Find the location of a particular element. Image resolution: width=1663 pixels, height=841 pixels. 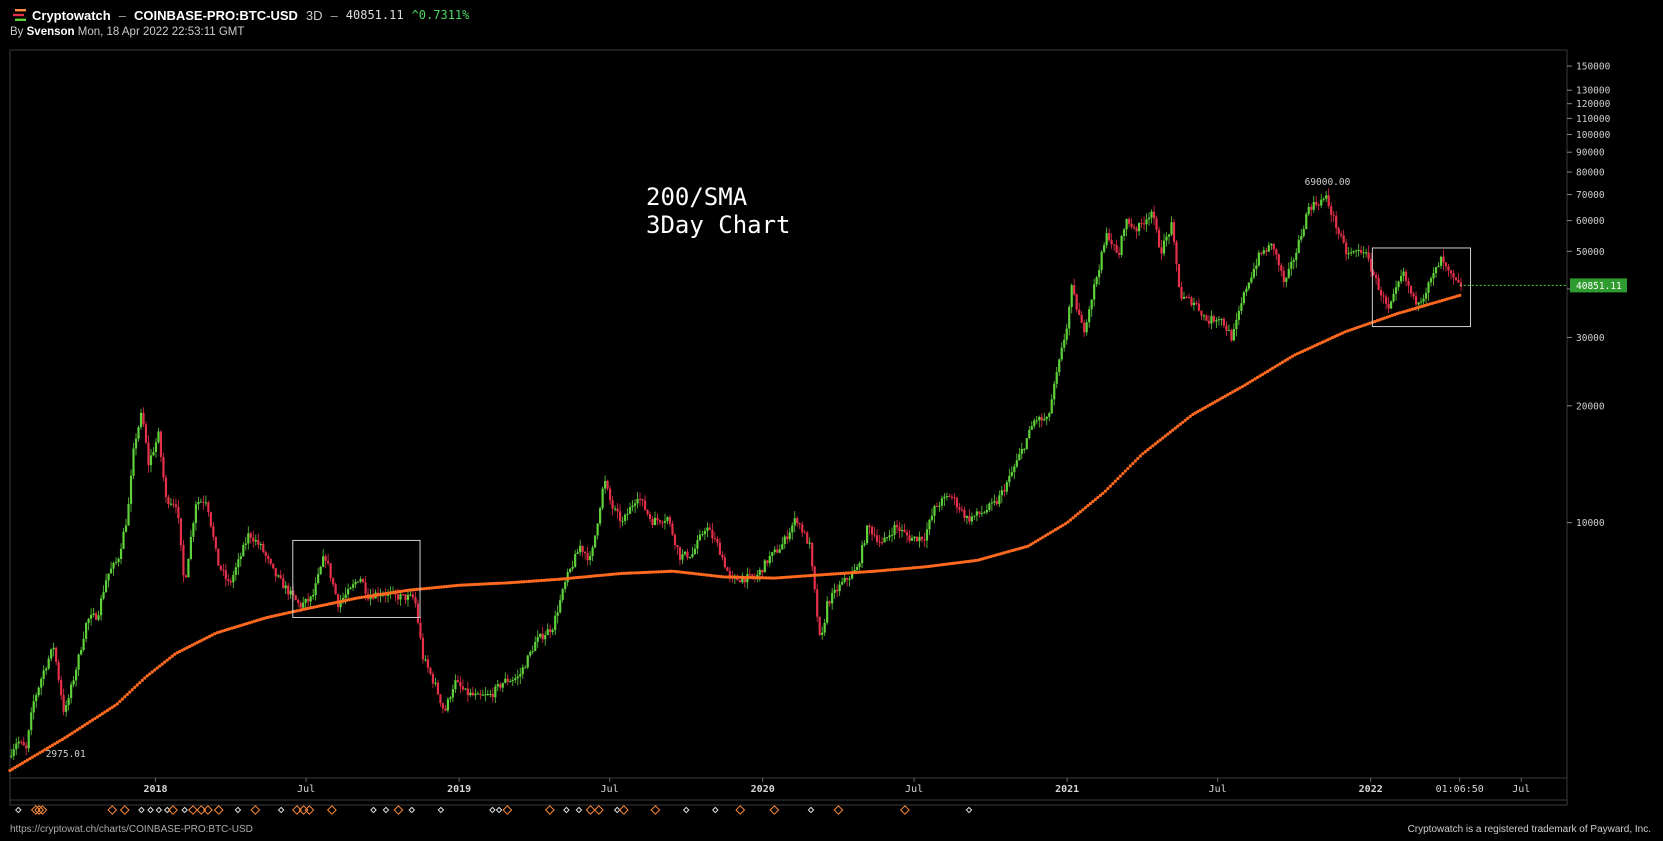

brand-logo: Cryptowatch is located at coordinates (61, 15).